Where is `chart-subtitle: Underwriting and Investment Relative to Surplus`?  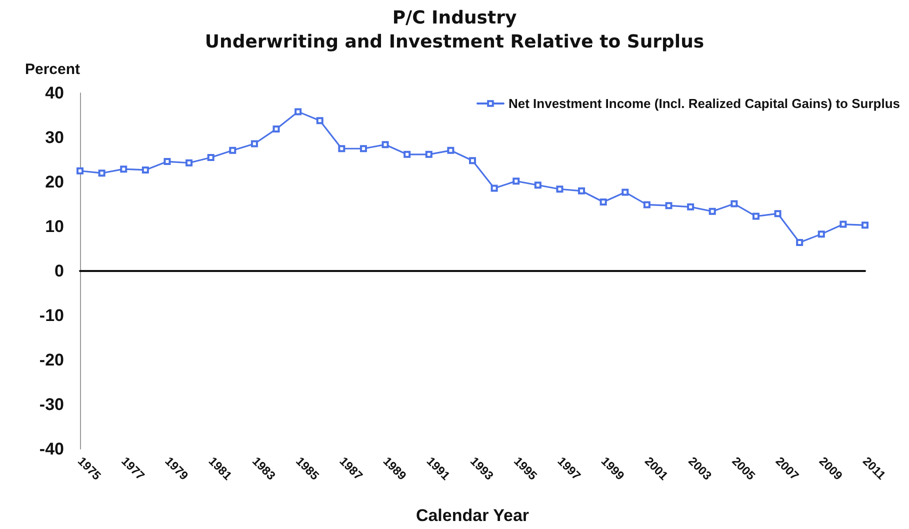
chart-subtitle: Underwriting and Investment Relative to Surplus is located at coordinates (454, 42).